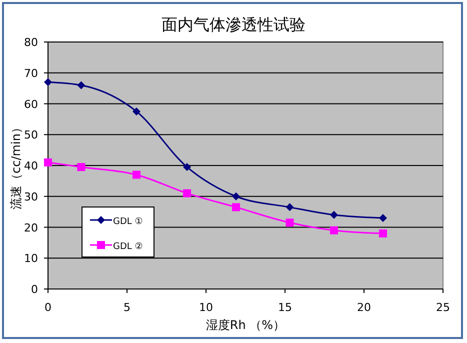  What do you see at coordinates (234, 24) in the screenshot?
I see `chart-title: 面内气体滲透性试验` at bounding box center [234, 24].